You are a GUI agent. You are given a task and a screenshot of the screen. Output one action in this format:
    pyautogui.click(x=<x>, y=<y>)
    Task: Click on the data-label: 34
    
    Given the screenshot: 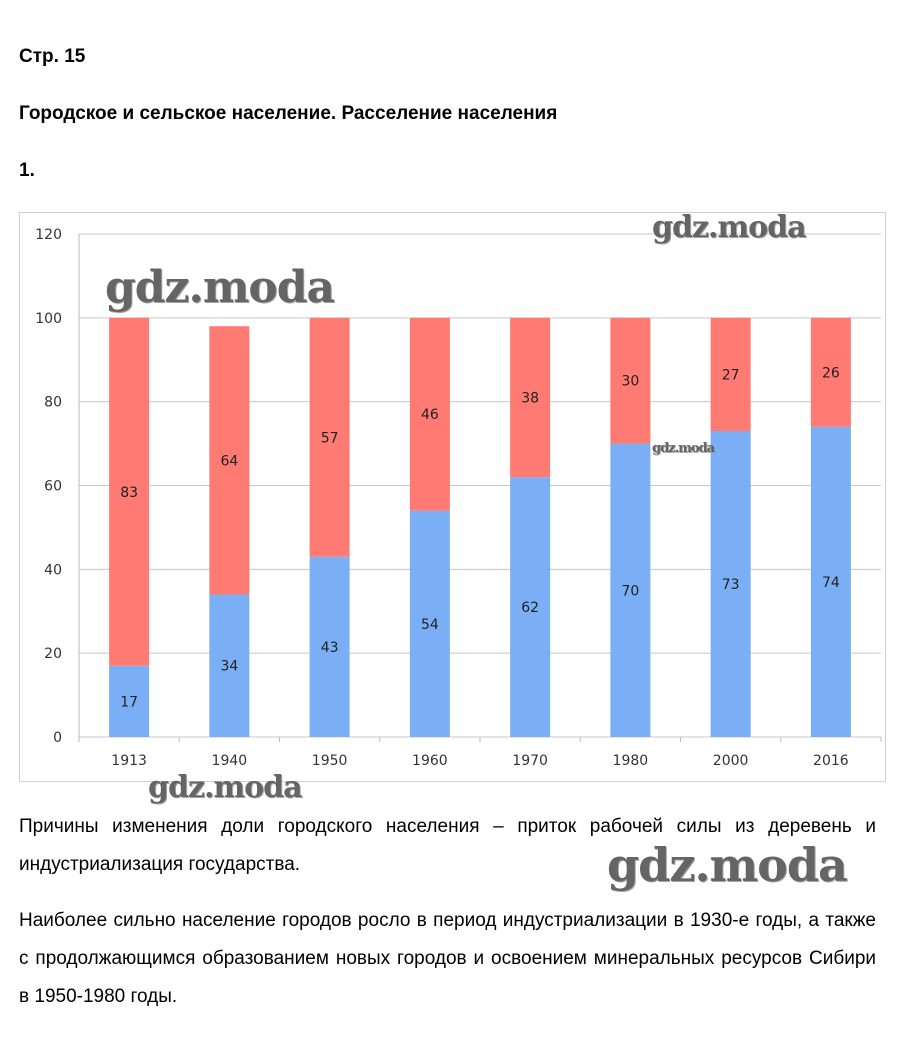 What is the action you would take?
    pyautogui.click(x=229, y=667)
    